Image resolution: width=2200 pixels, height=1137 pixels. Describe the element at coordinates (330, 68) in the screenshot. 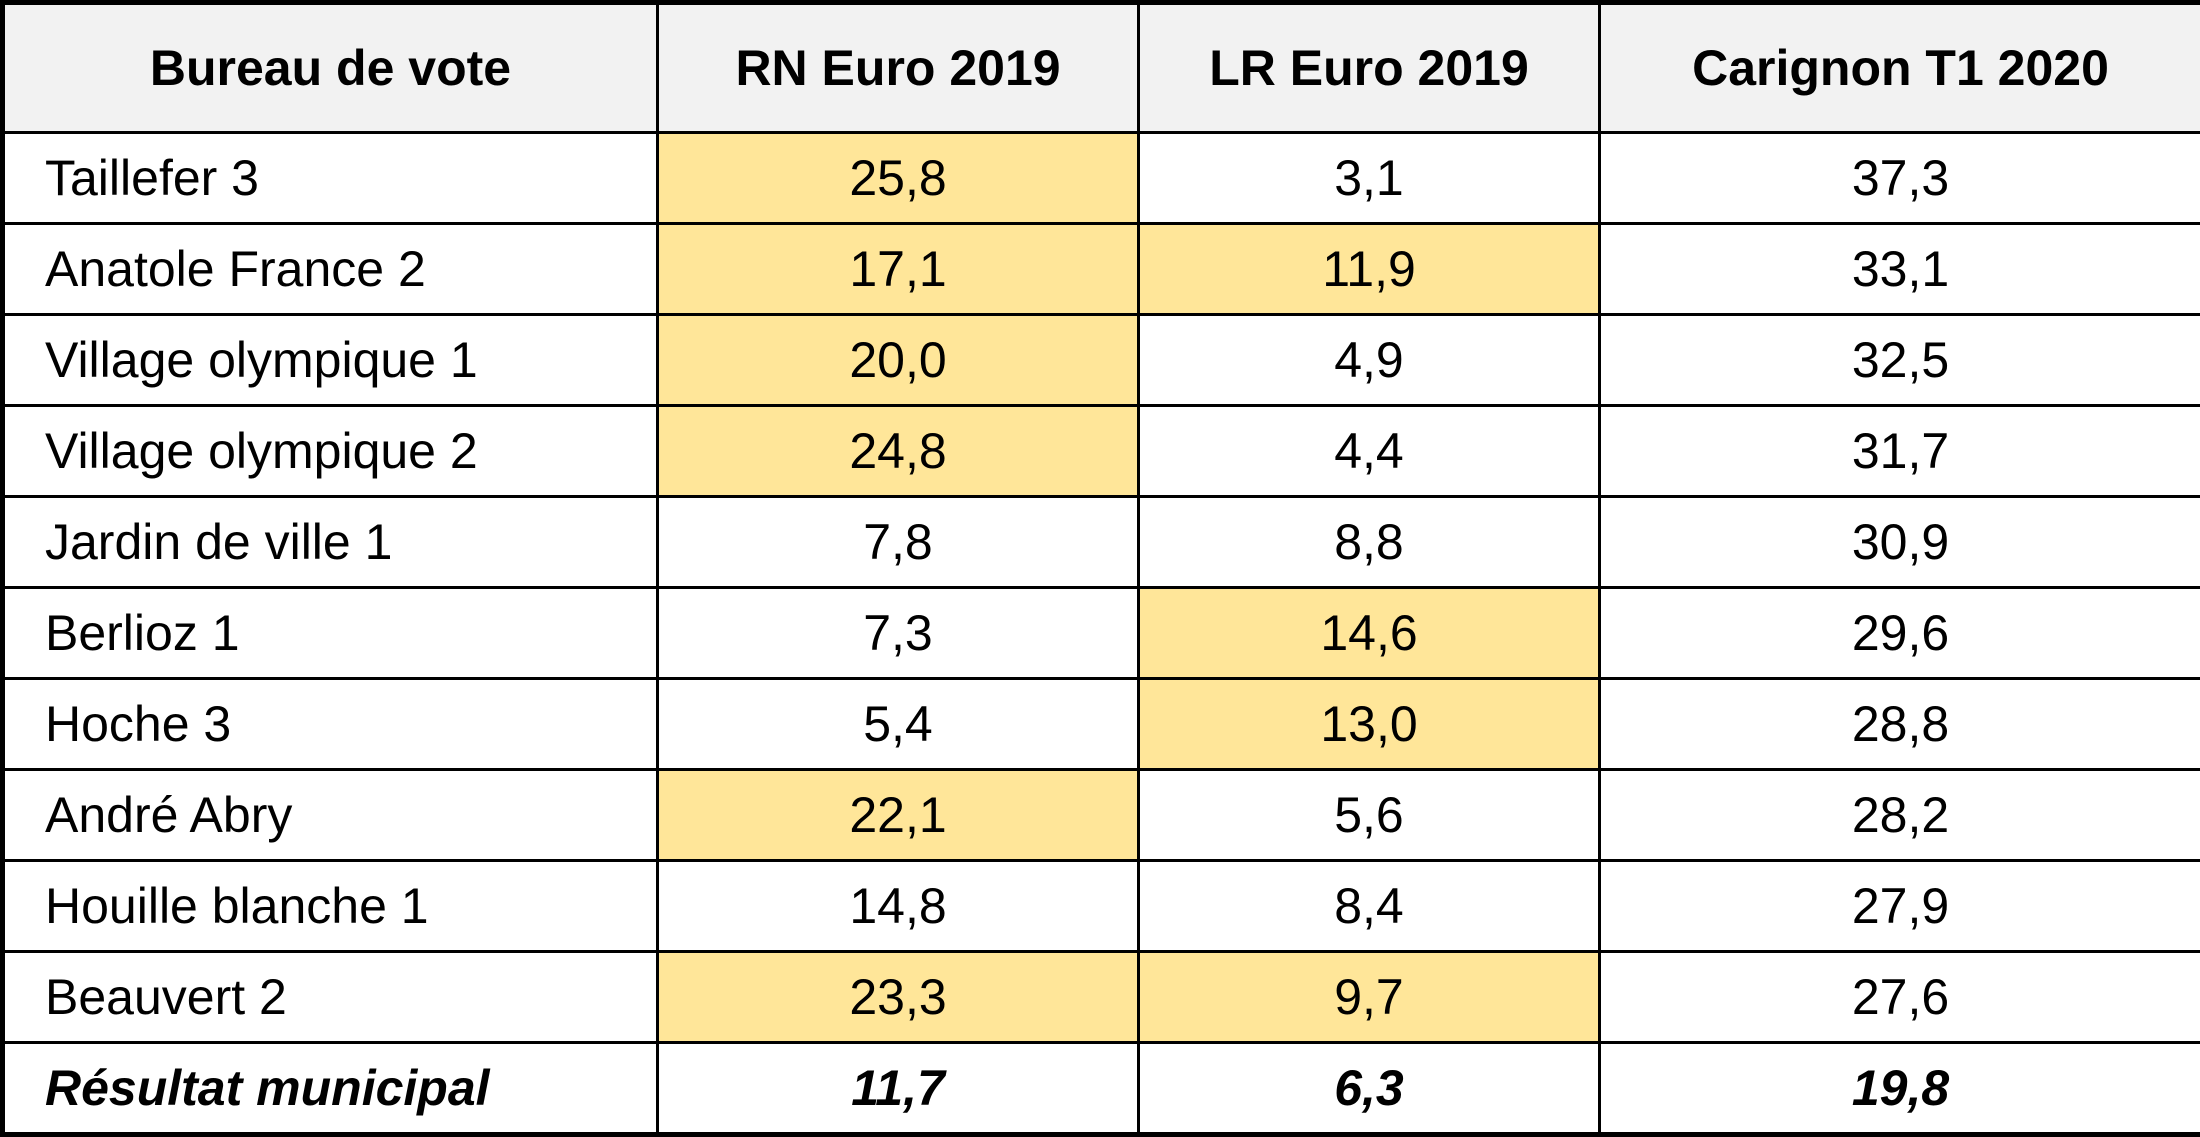

I see `header-bureau: Bureau de vote` at that location.